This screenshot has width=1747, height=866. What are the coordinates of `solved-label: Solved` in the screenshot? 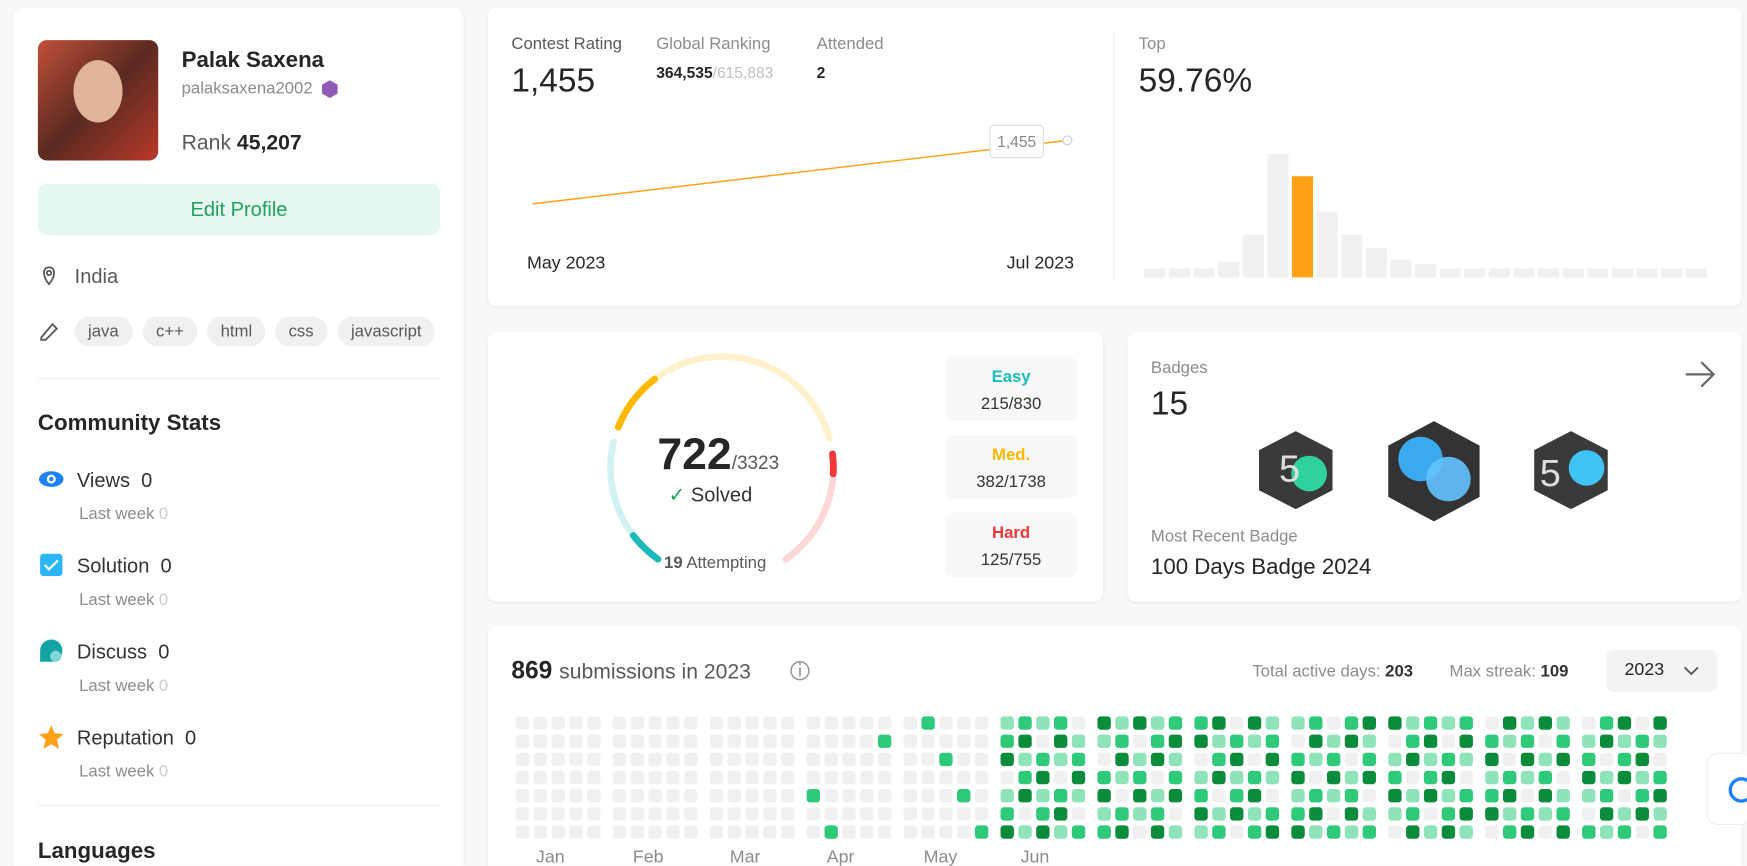 It's located at (721, 494).